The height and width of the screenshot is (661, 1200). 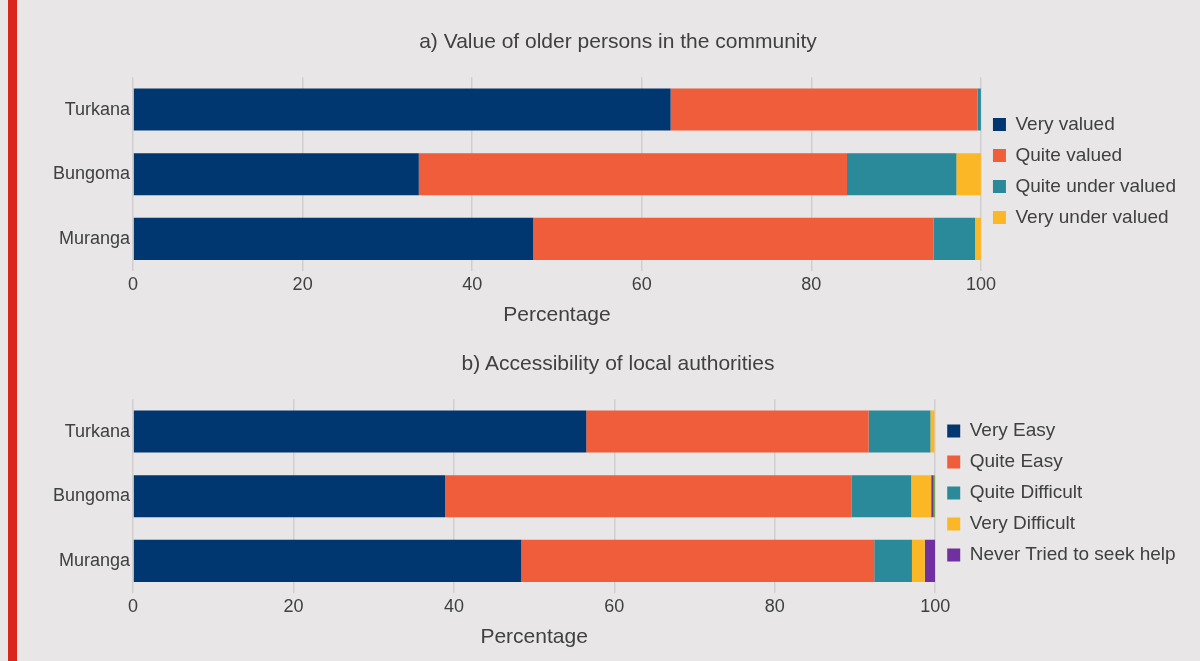 What do you see at coordinates (618, 41) in the screenshot?
I see `chart-title: a) Value of older persons in the community` at bounding box center [618, 41].